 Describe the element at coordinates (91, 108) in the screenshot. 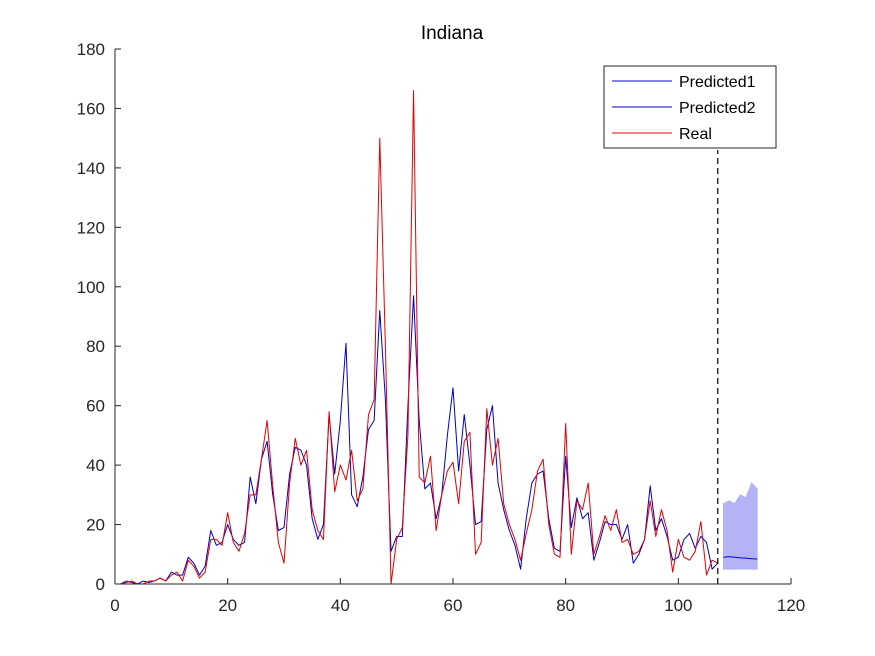

I see `y-tick-label: 160` at that location.